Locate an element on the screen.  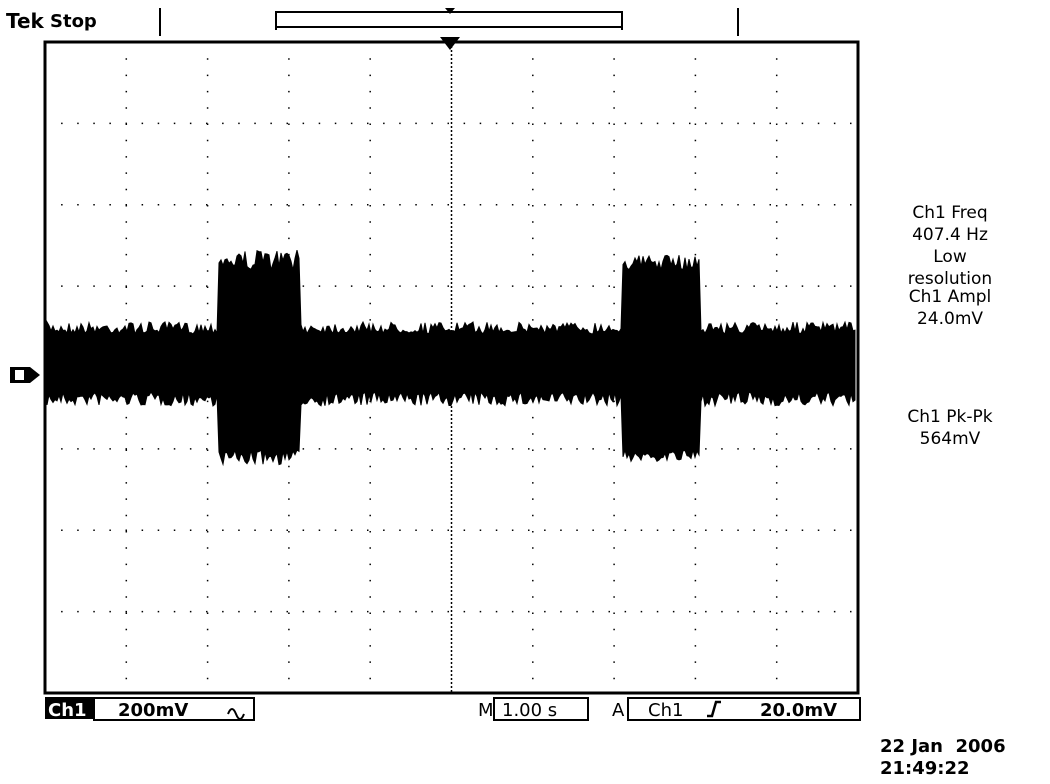
run-status: Stop is located at coordinates (73, 21).